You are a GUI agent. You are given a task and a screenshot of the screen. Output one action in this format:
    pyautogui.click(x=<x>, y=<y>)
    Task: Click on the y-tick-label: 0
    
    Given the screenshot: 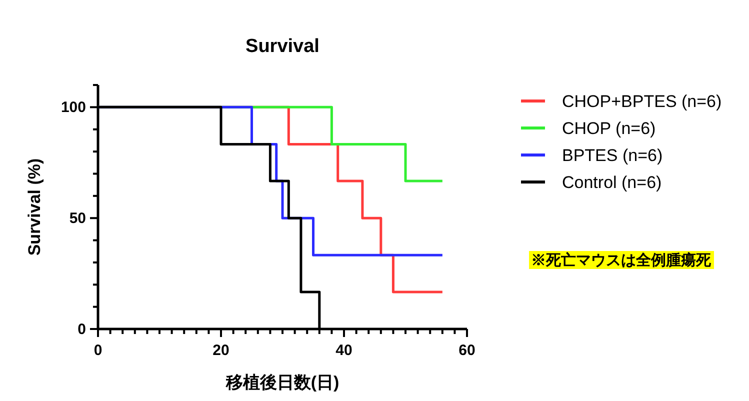 What is the action you would take?
    pyautogui.click(x=82, y=329)
    